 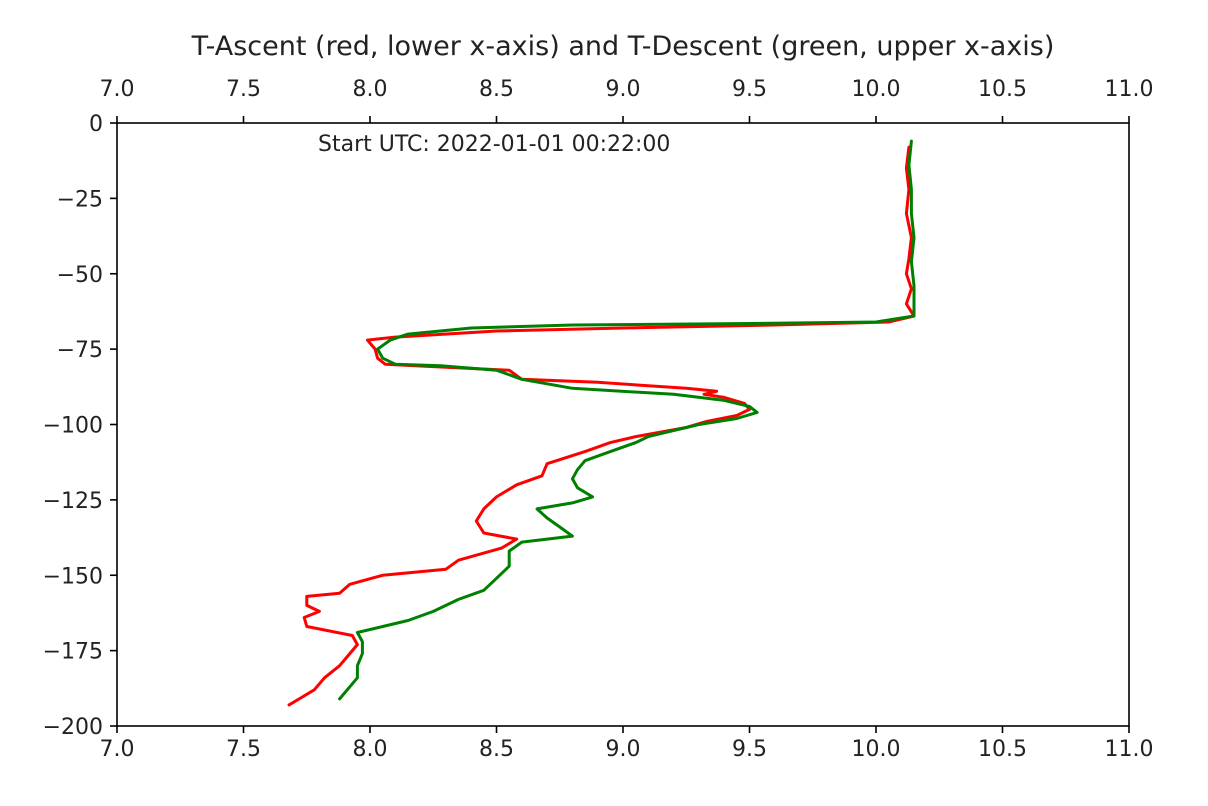 I want to click on x-bottom-tick-label: 10.0, so click(x=876, y=749).